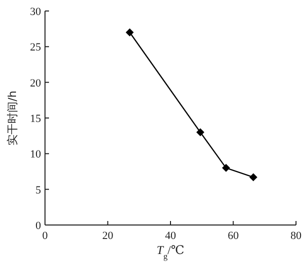 This screenshot has width=307, height=264. I want to click on x-tick-label: 60, so click(234, 236).